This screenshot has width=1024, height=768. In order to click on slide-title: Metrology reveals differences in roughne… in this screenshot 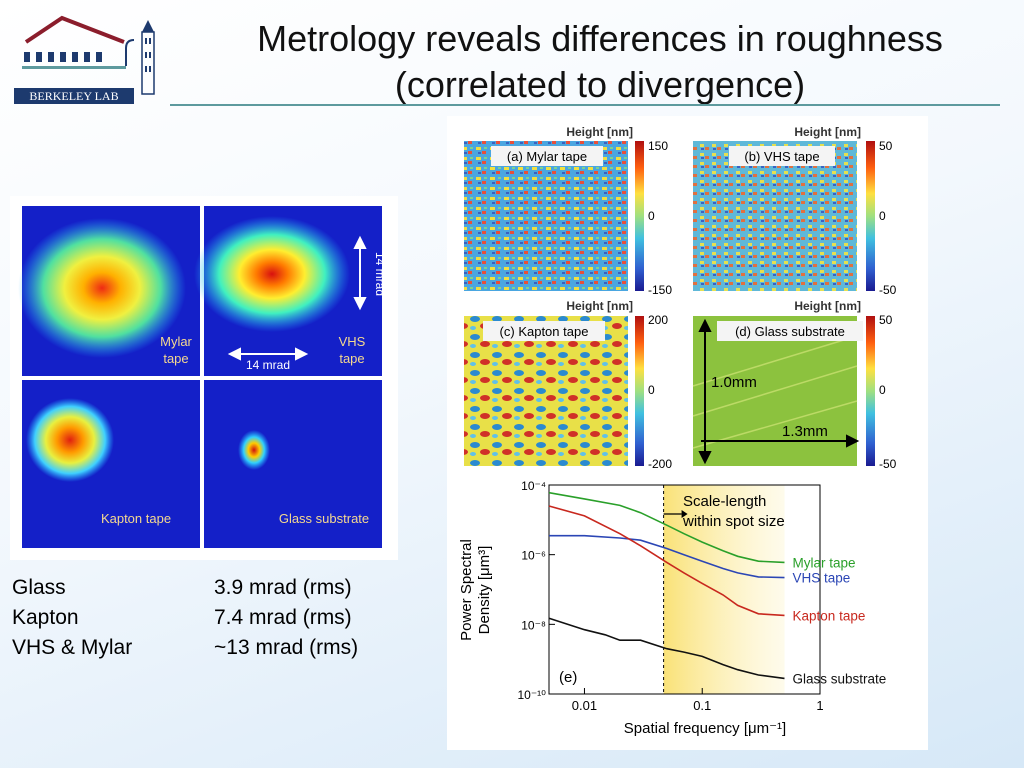, I will do `click(600, 62)`.